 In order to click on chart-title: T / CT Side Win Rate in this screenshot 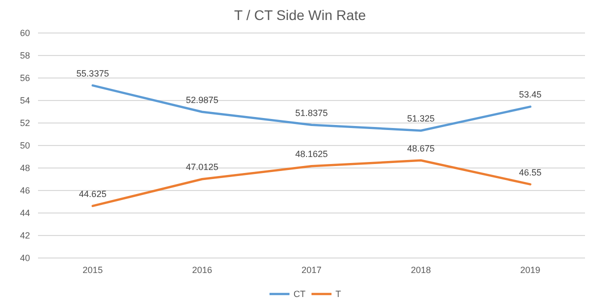, I will do `click(300, 15)`.